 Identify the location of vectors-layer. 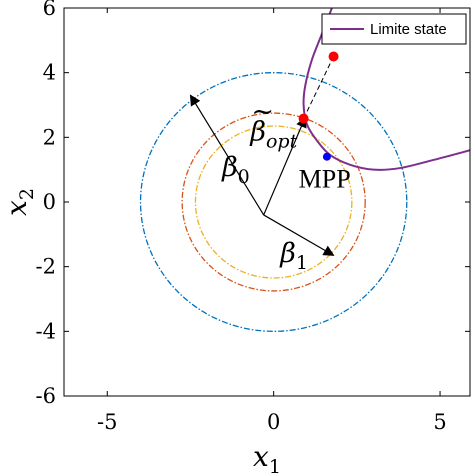
(262, 156).